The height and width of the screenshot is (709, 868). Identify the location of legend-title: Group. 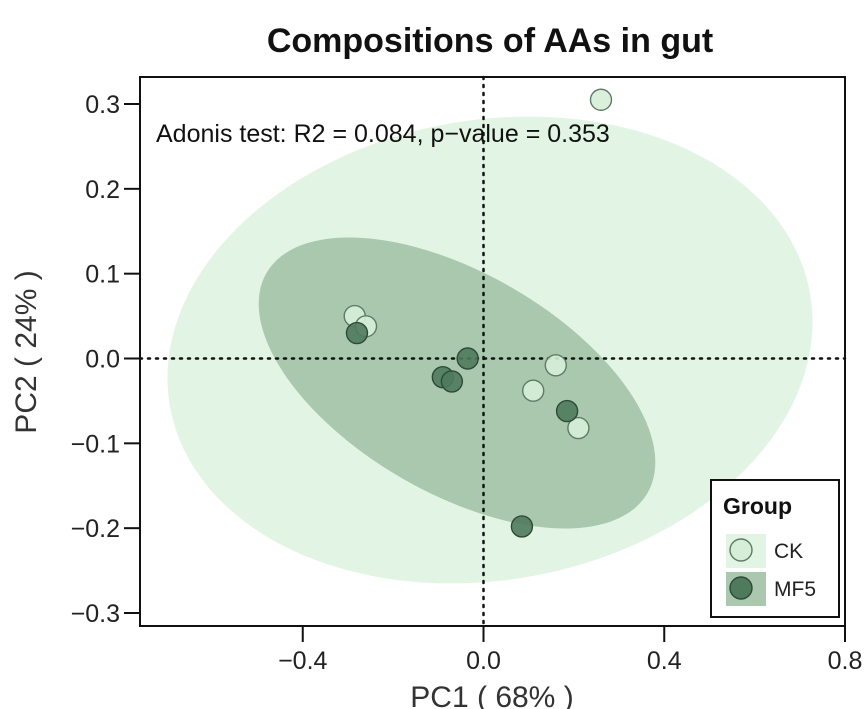
(757, 506).